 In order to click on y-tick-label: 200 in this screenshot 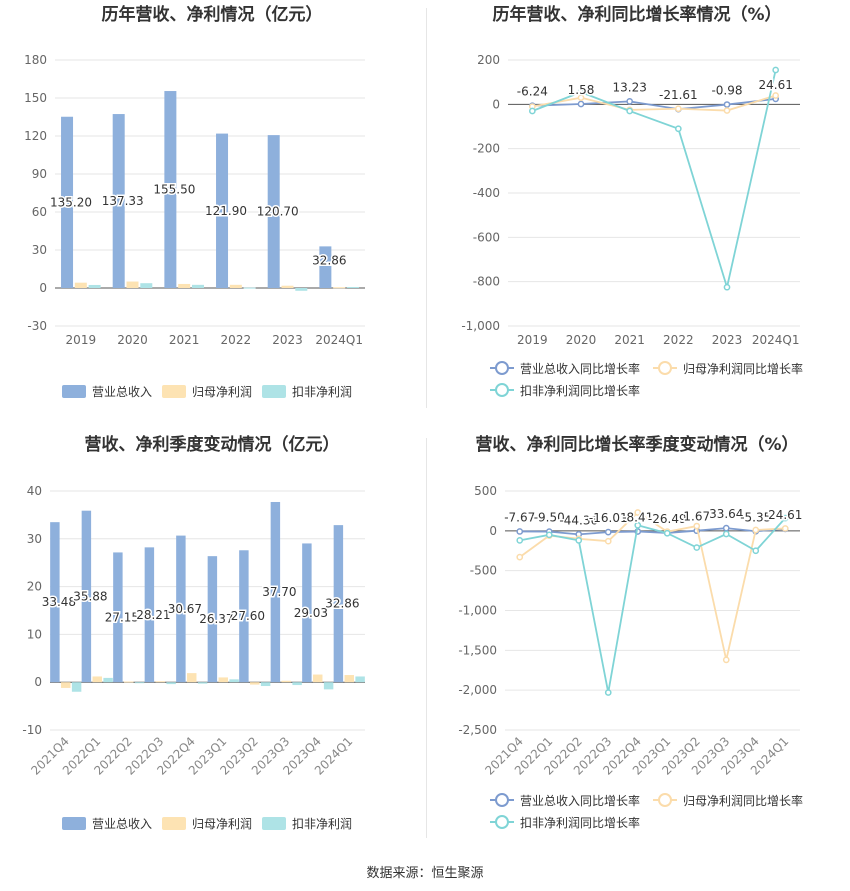, I will do `click(488, 60)`.